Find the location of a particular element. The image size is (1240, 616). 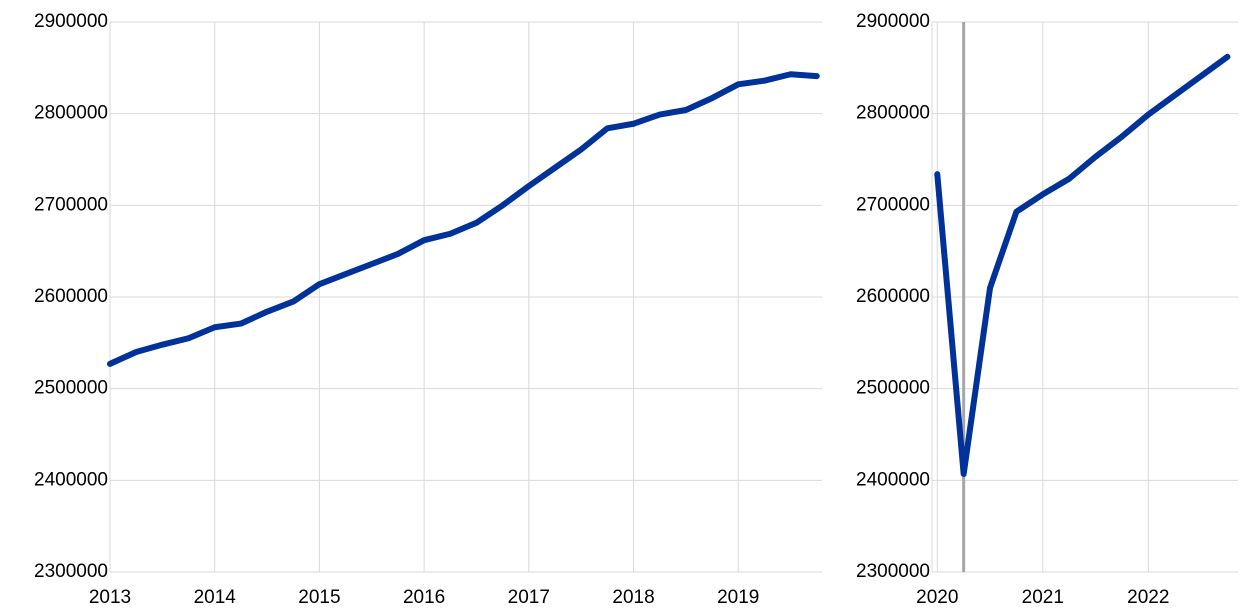

x-tick-label: 2014 is located at coordinates (215, 597).